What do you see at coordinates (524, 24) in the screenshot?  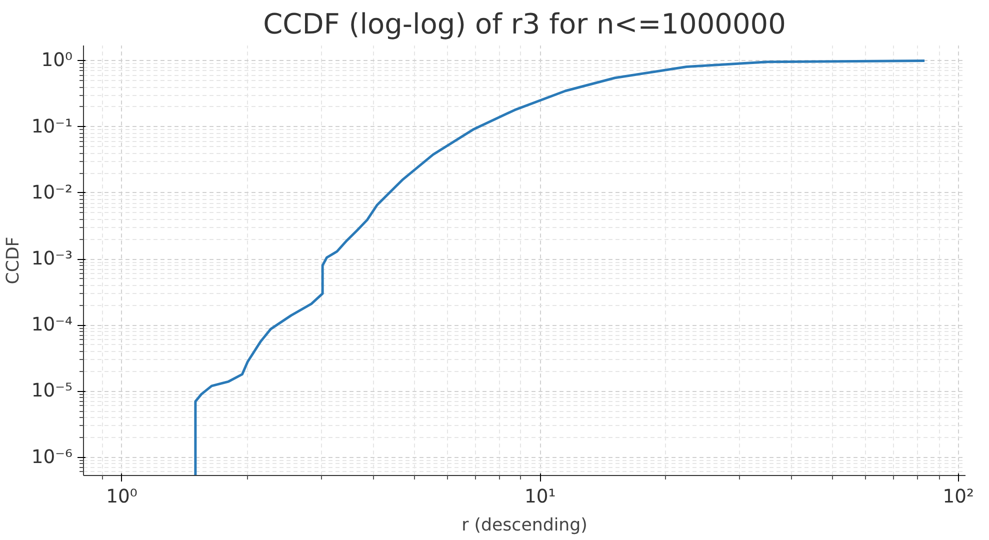 I see `chart-title: CCDF (log-log) of r3 for n<=1000000` at bounding box center [524, 24].